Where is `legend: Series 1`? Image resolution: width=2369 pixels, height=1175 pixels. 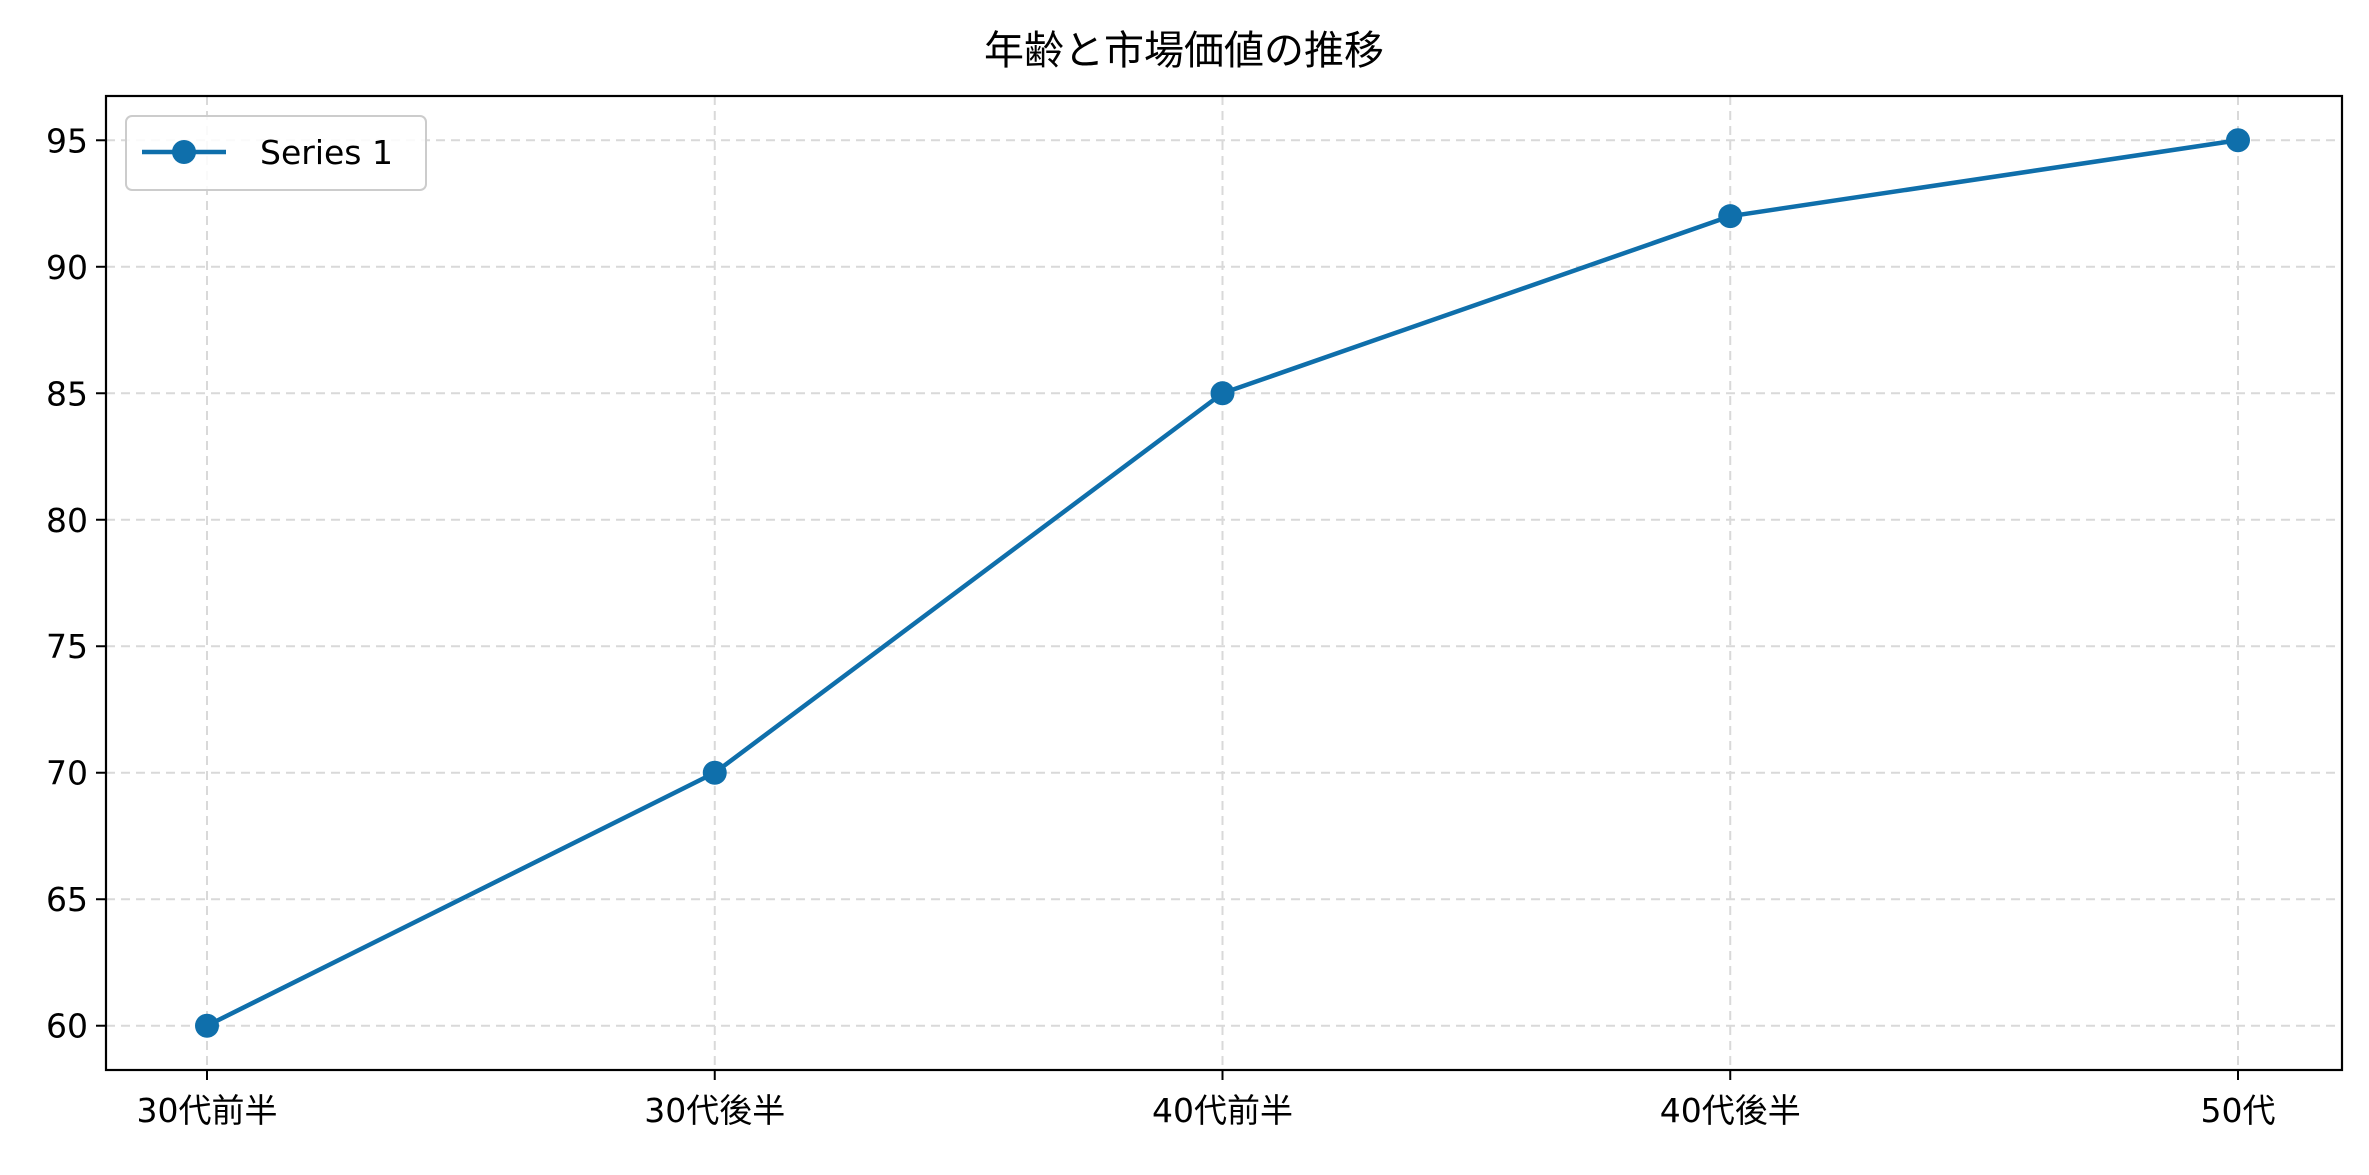 legend: Series 1 is located at coordinates (276, 153).